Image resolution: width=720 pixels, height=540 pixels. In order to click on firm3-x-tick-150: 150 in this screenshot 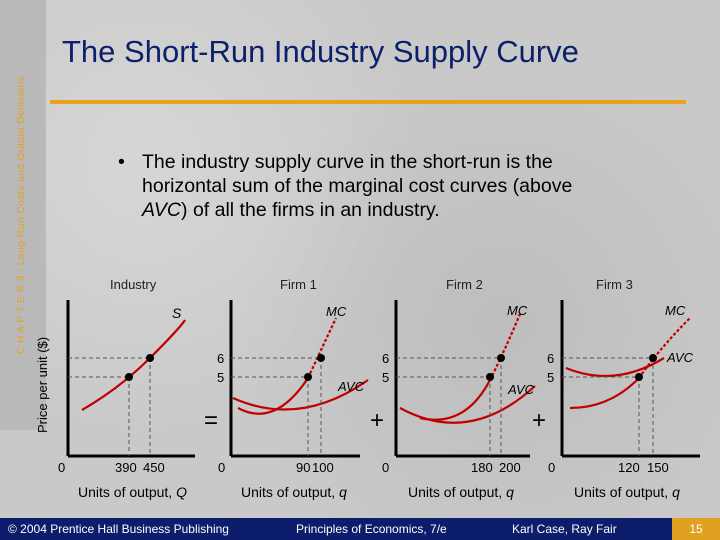, I will do `click(658, 467)`.